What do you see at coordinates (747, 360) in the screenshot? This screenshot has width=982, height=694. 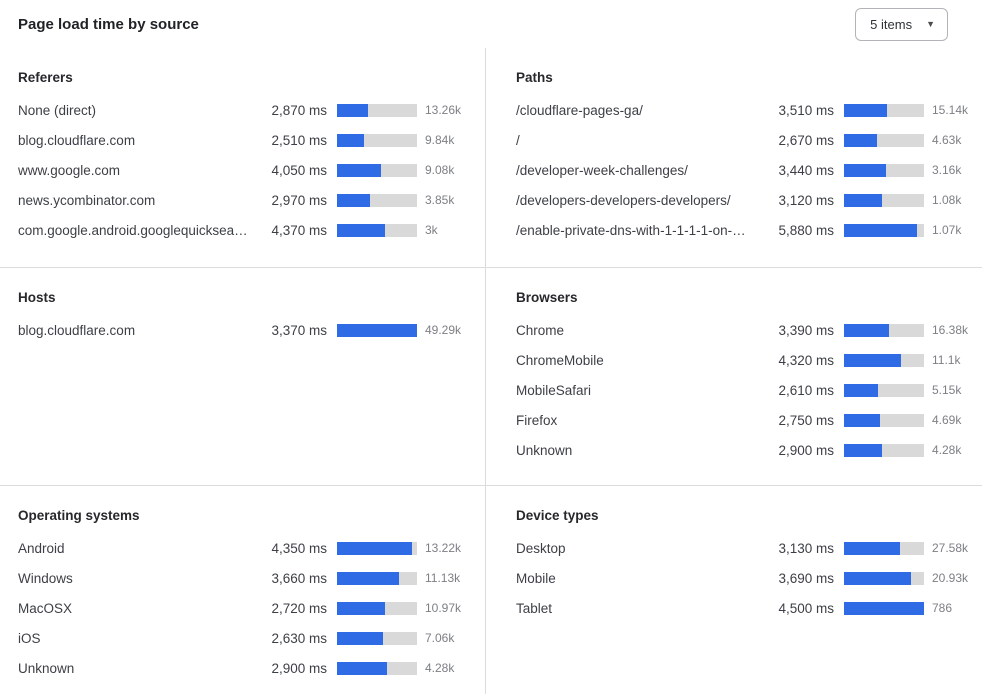 I see `metric-row: ChromeMobile 4,320 ms 11.1k` at bounding box center [747, 360].